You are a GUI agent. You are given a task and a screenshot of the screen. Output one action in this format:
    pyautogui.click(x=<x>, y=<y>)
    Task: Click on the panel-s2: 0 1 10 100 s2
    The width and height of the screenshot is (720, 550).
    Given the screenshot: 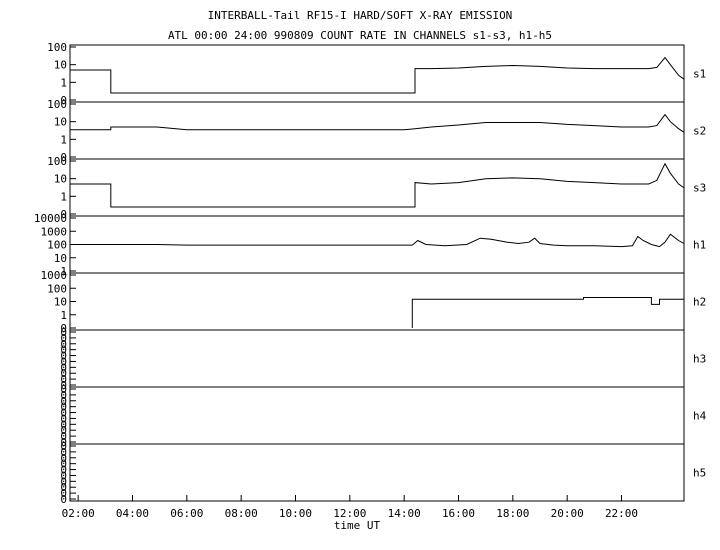 What is the action you would take?
    pyautogui.click(x=376, y=131)
    